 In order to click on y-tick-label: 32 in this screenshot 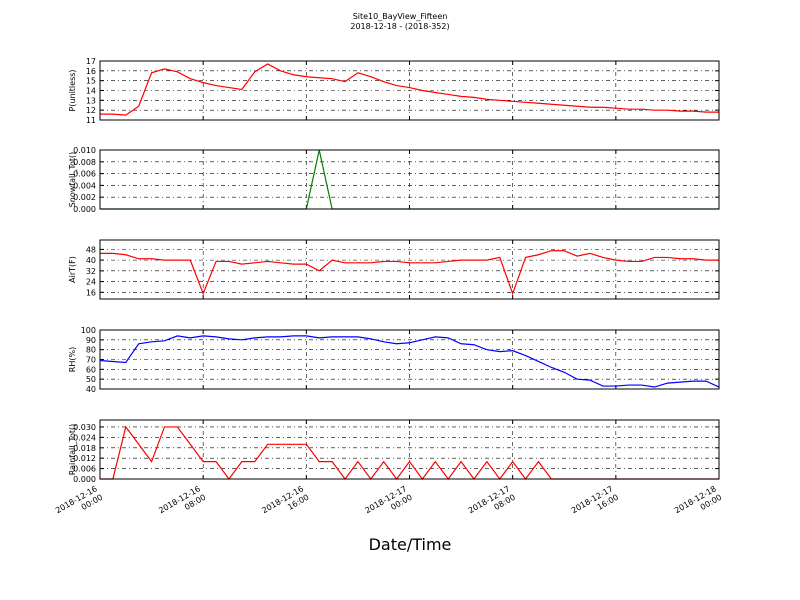, I will do `click(91, 271)`.